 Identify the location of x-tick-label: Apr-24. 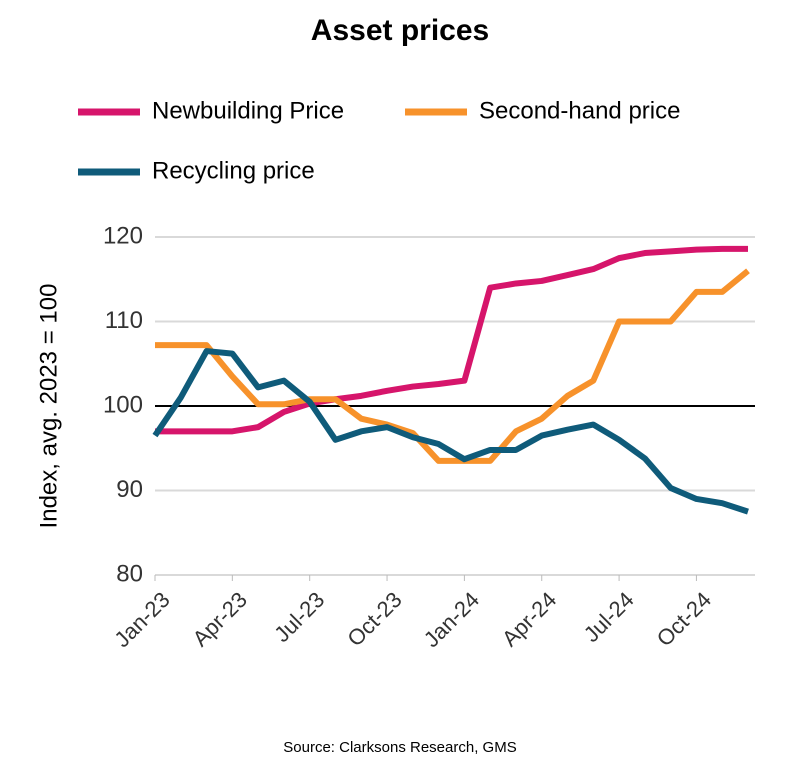
(529, 619).